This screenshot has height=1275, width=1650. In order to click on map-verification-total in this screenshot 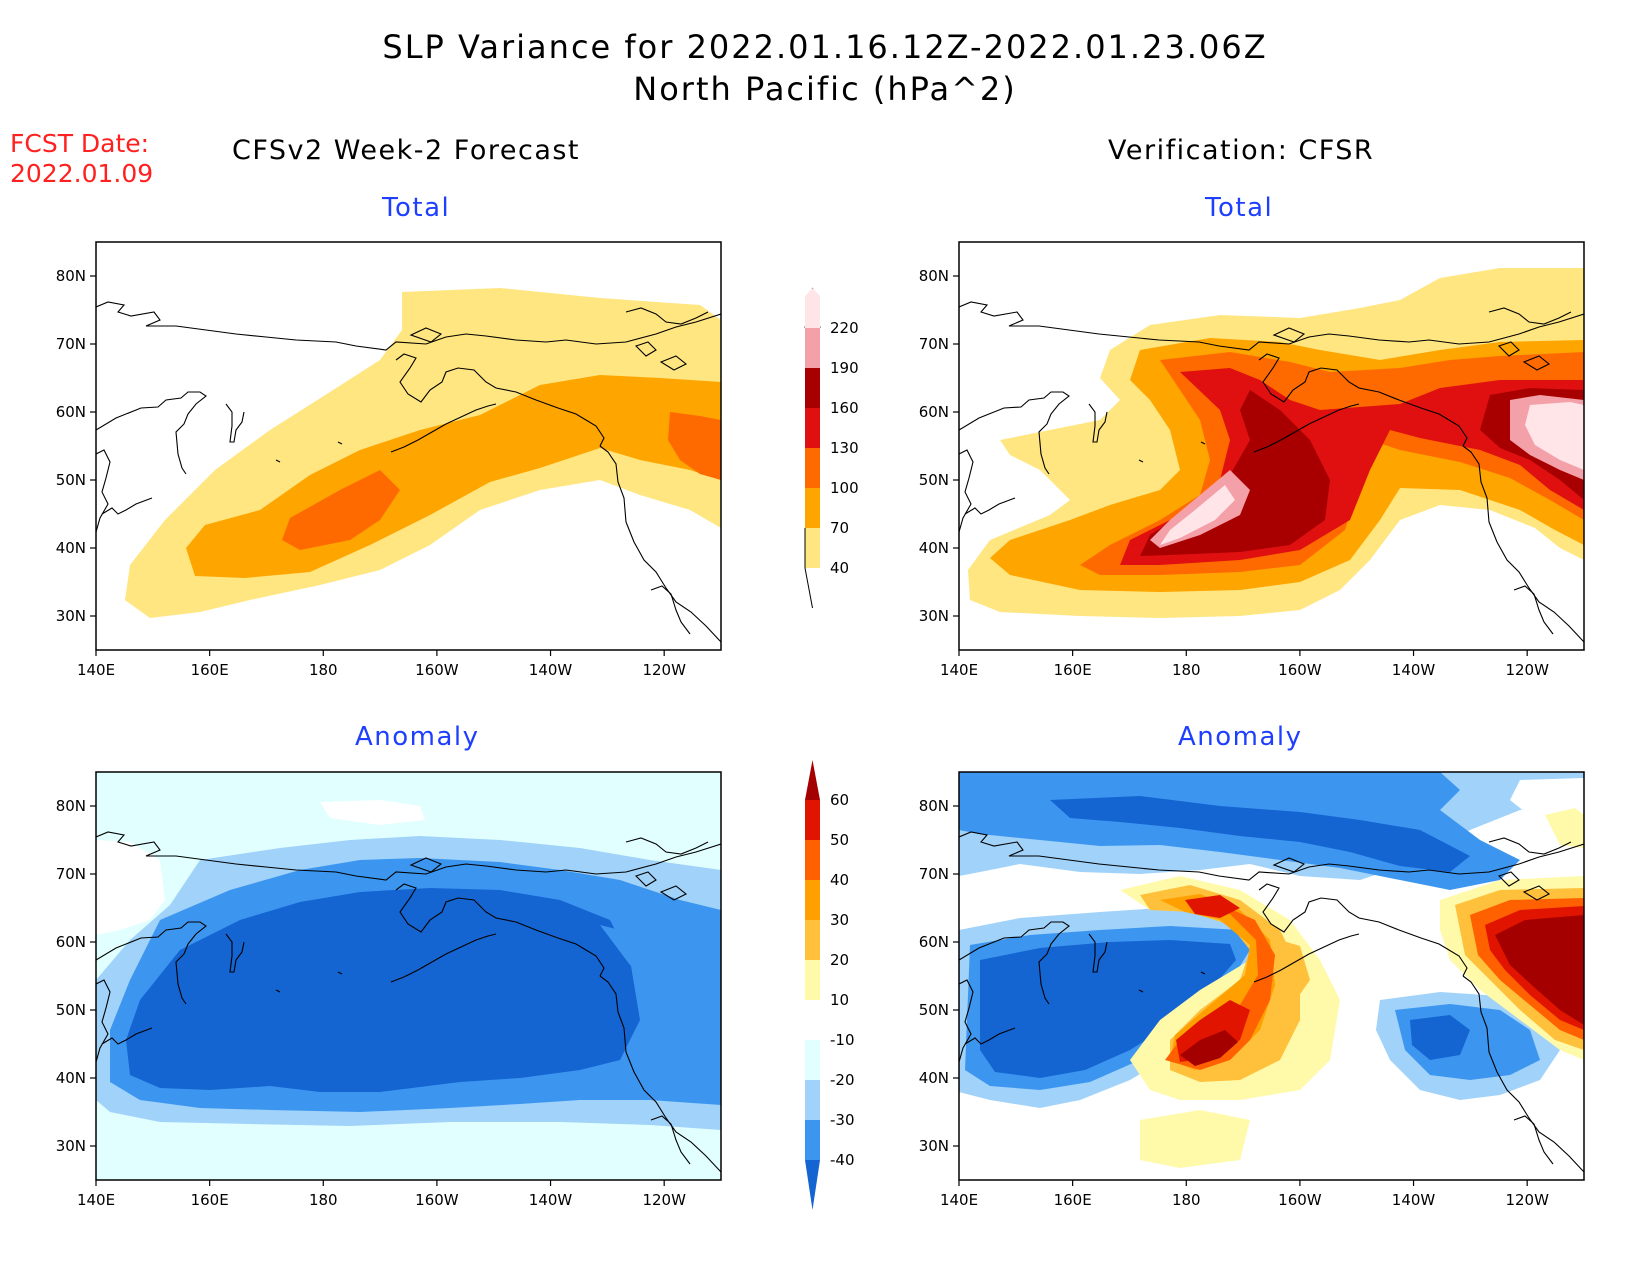, I will do `click(1271, 446)`.